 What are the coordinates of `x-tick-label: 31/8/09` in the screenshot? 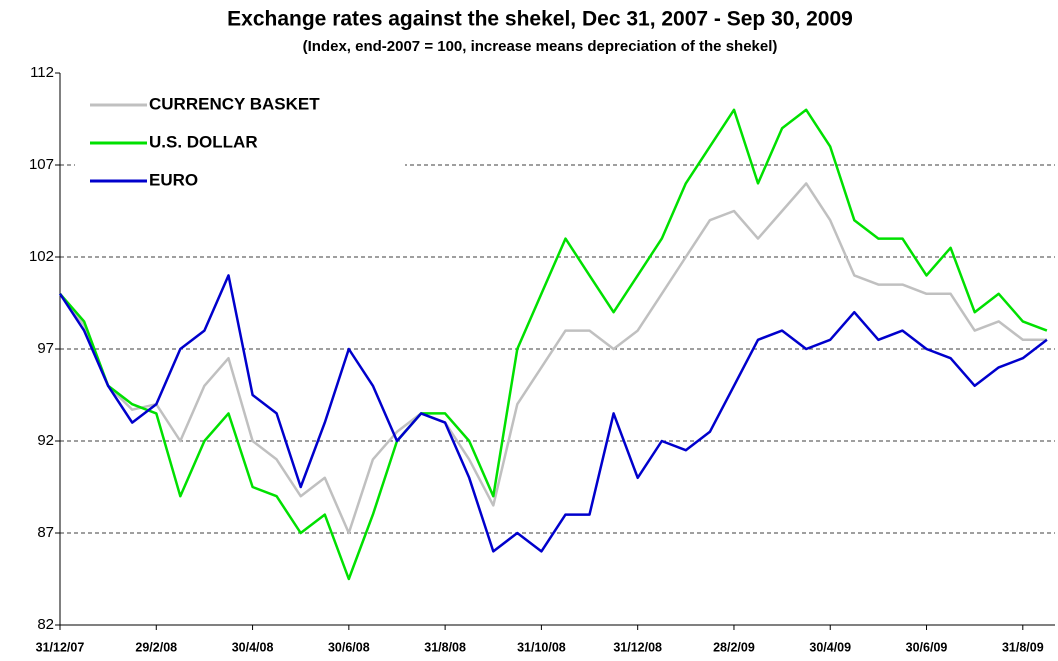 It's located at (1023, 647).